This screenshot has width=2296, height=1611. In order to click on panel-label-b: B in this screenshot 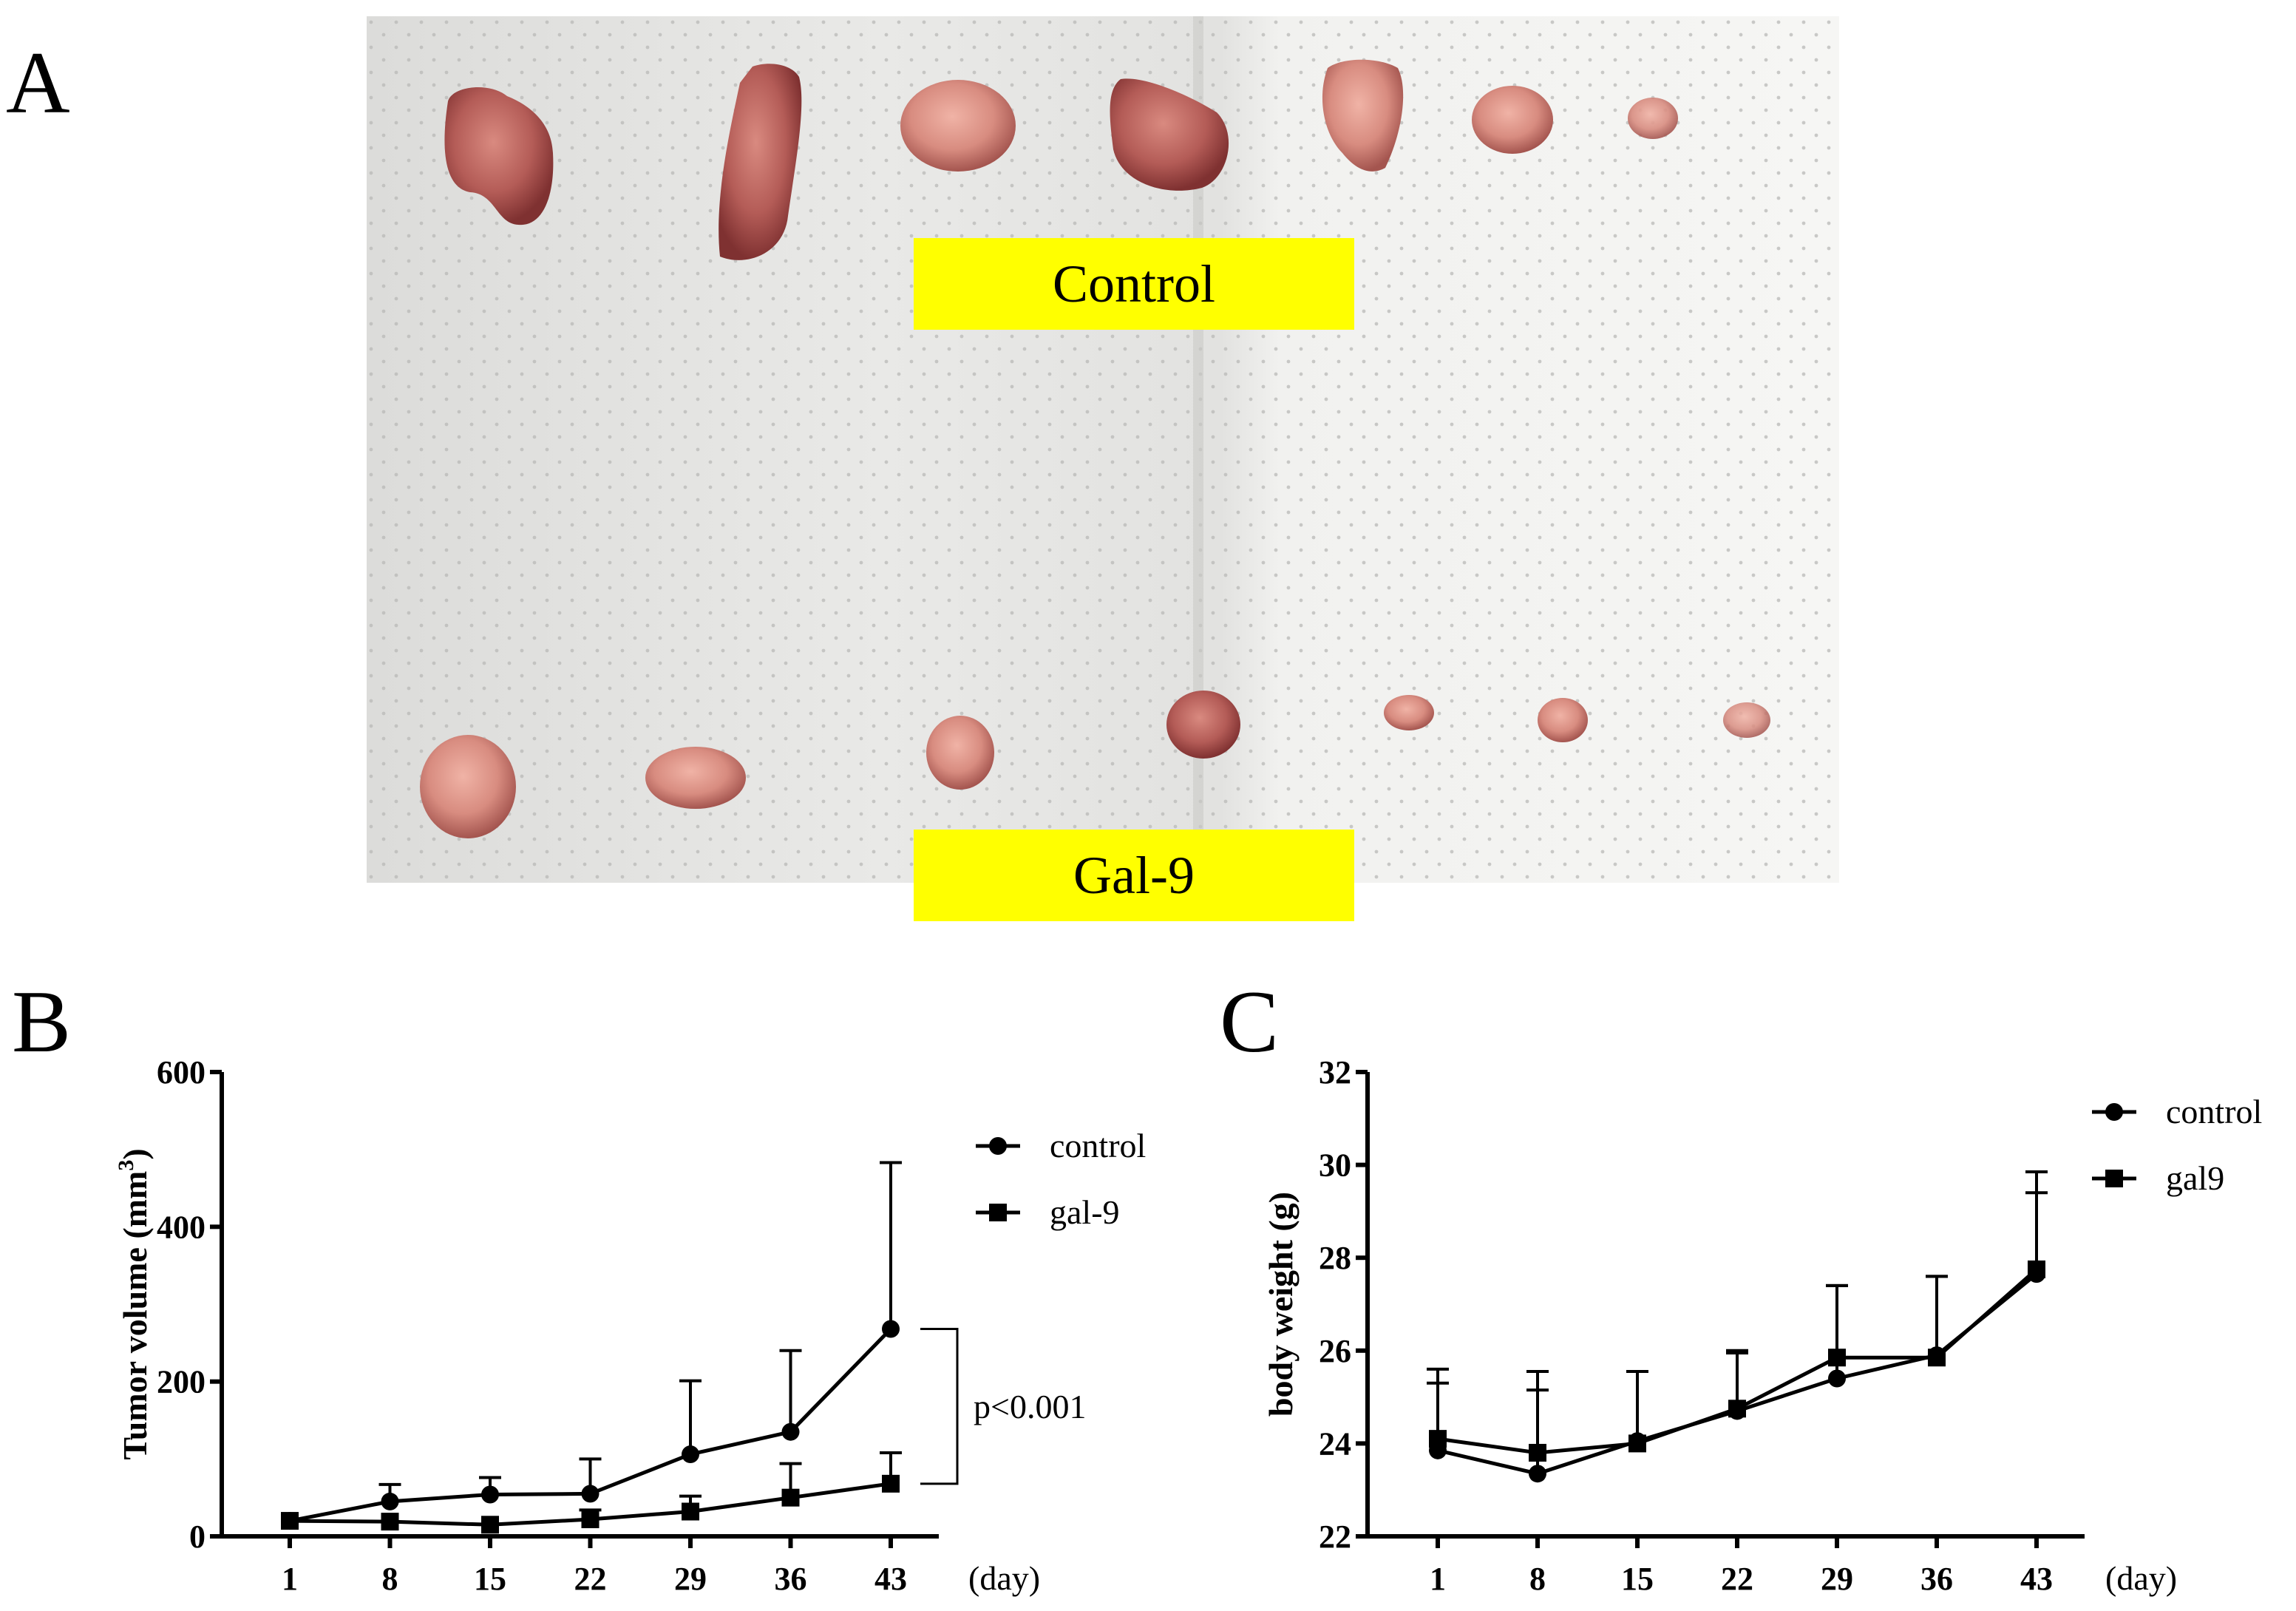, I will do `click(42, 1022)`.